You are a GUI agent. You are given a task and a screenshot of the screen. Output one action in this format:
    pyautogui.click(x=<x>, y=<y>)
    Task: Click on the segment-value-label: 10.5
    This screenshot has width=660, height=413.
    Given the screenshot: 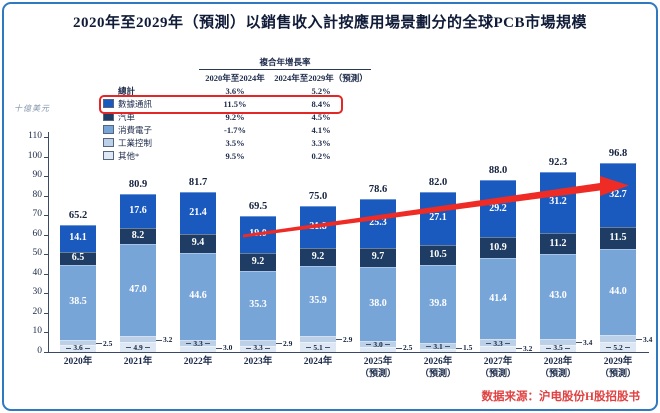 What is the action you would take?
    pyautogui.click(x=438, y=254)
    